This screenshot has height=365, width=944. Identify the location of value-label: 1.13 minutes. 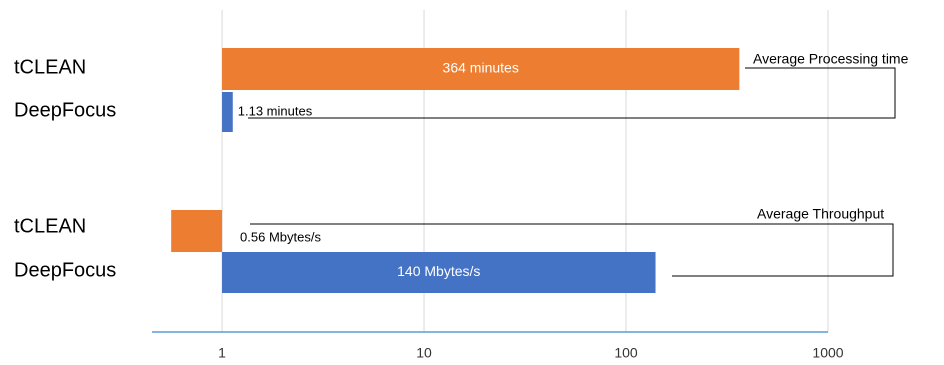
(275, 110).